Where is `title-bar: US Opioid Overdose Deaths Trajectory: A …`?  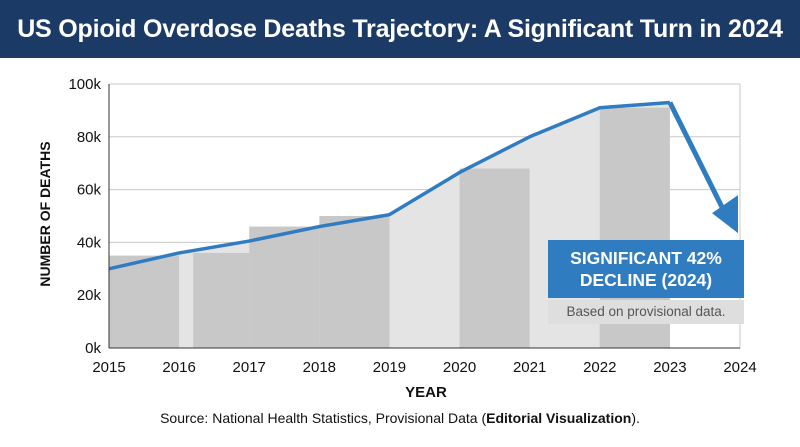
title-bar: US Opioid Overdose Deaths Trajectory: A … is located at coordinates (400, 29).